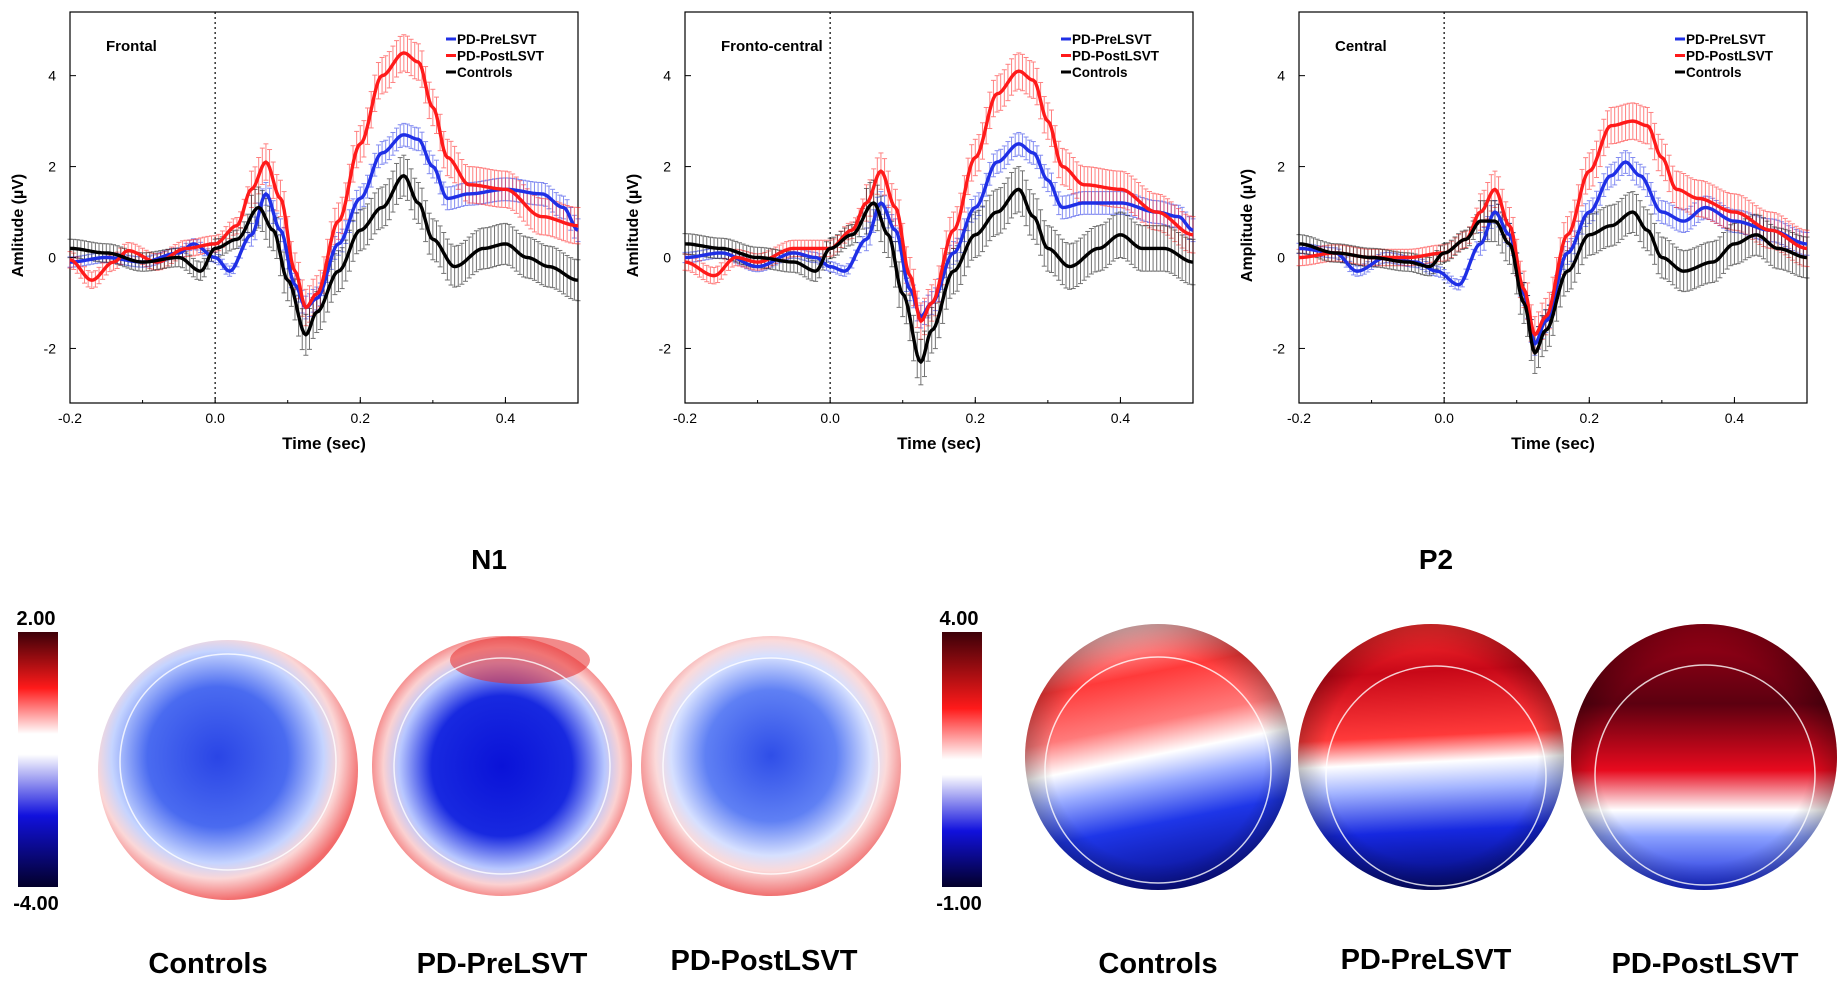 This screenshot has width=1837, height=985. I want to click on p2-topomap-pd-postlsvt-outline, so click(1705, 775).